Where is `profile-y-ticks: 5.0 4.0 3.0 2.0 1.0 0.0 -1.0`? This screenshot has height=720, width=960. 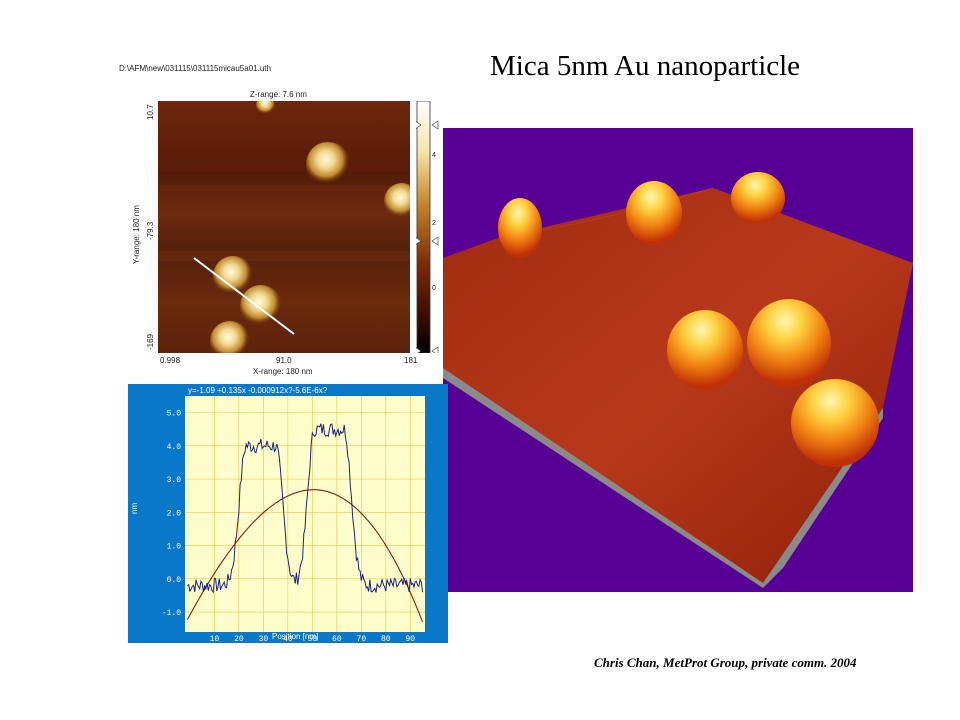 profile-y-ticks: 5.0 4.0 3.0 2.0 1.0 0.0 -1.0 is located at coordinates (171, 514).